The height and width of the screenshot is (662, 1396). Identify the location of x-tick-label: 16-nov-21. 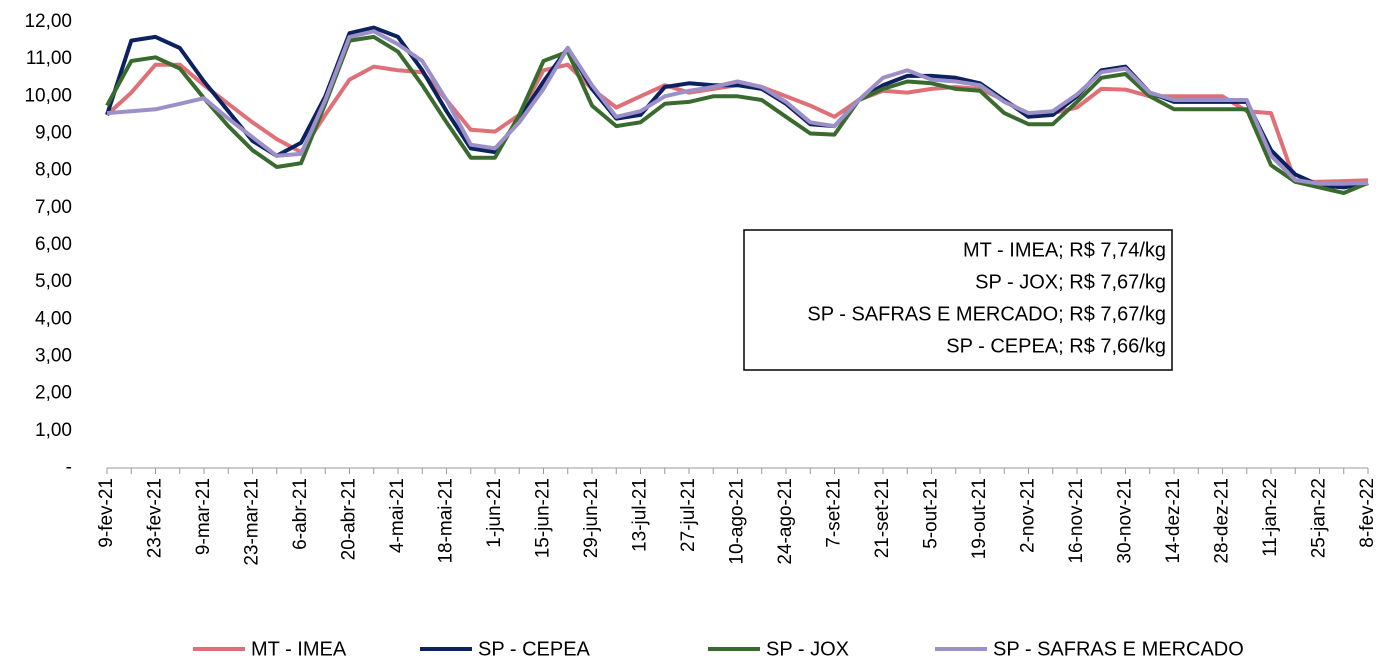
(1076, 521).